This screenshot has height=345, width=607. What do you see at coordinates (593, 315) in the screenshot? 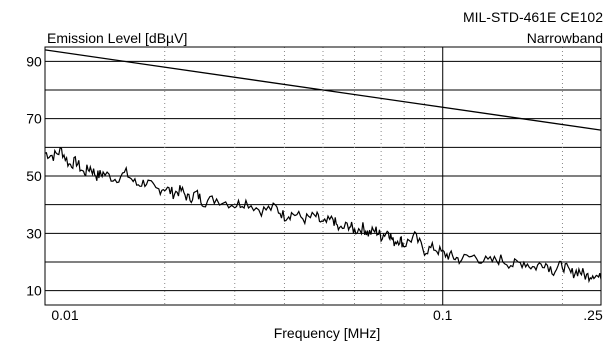
I see `x-tick-label: .25` at bounding box center [593, 315].